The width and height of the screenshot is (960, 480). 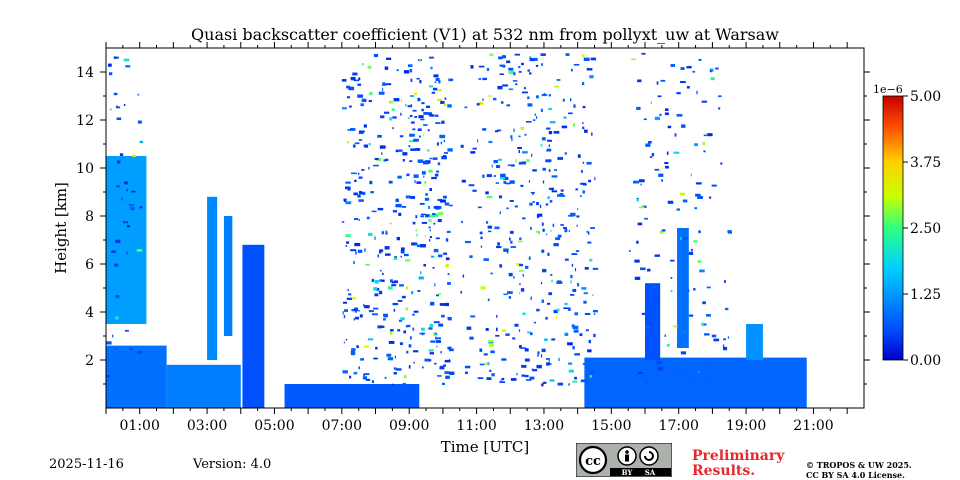 I want to click on x-tick-label: 19:00, so click(x=746, y=426).